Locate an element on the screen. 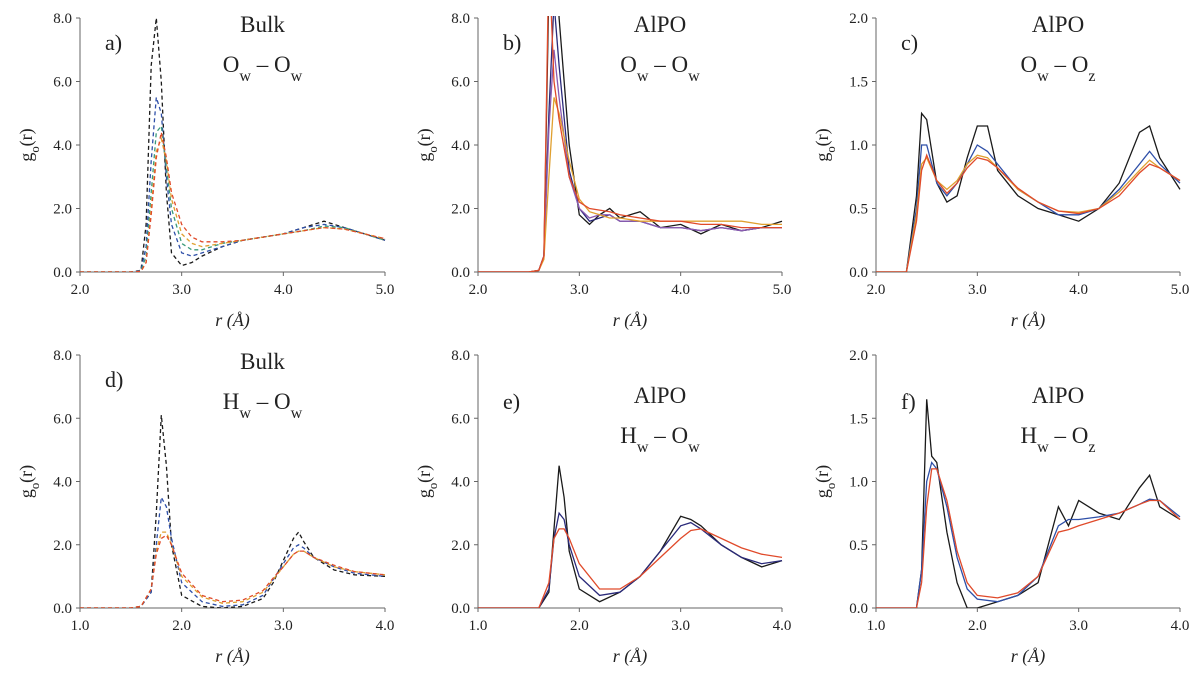  panel-label: b) is located at coordinates (512, 42).